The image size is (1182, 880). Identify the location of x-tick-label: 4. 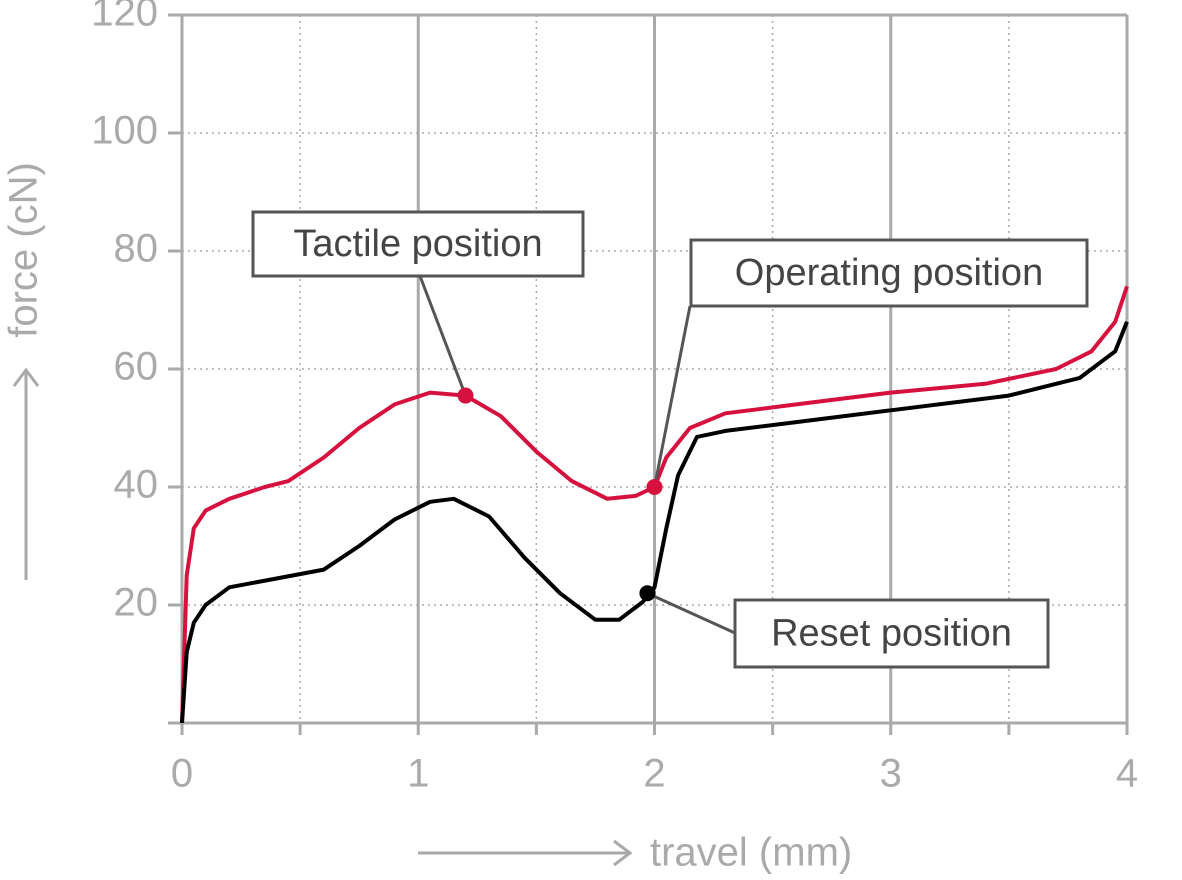
(1127, 774).